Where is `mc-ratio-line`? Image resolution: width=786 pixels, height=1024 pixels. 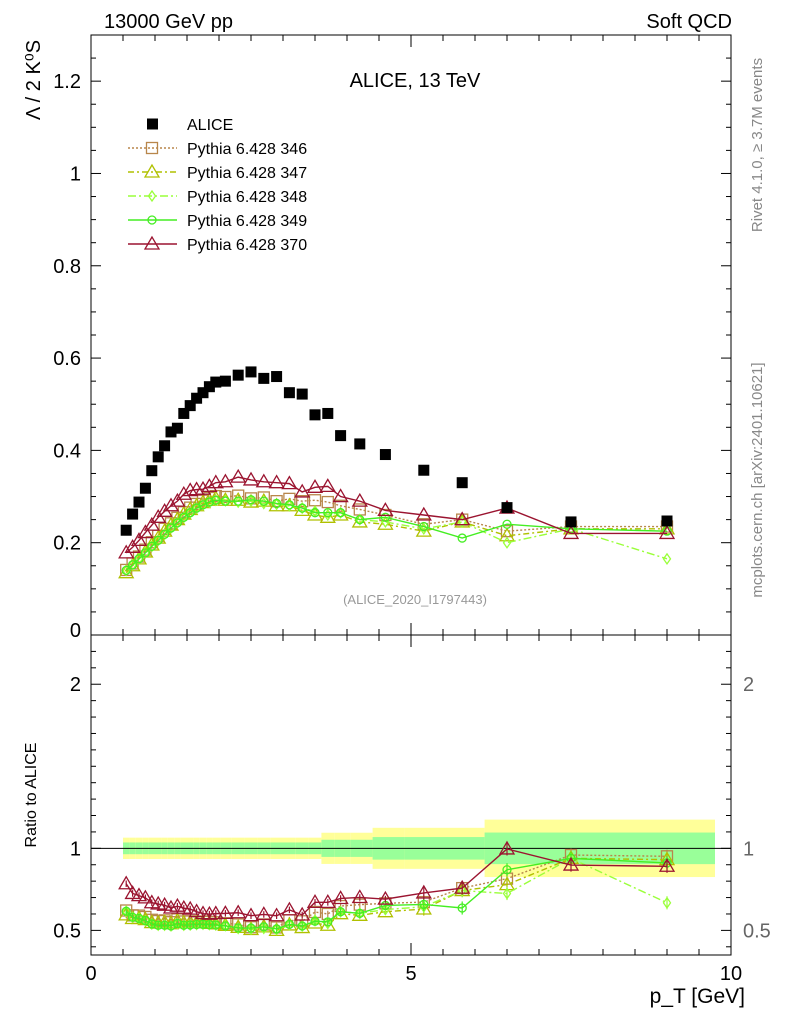 mc-ratio-line is located at coordinates (396, 891).